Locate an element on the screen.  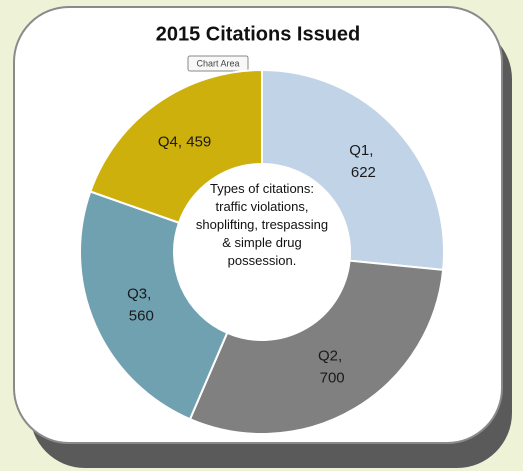
doughnut-hole is located at coordinates (262, 252).